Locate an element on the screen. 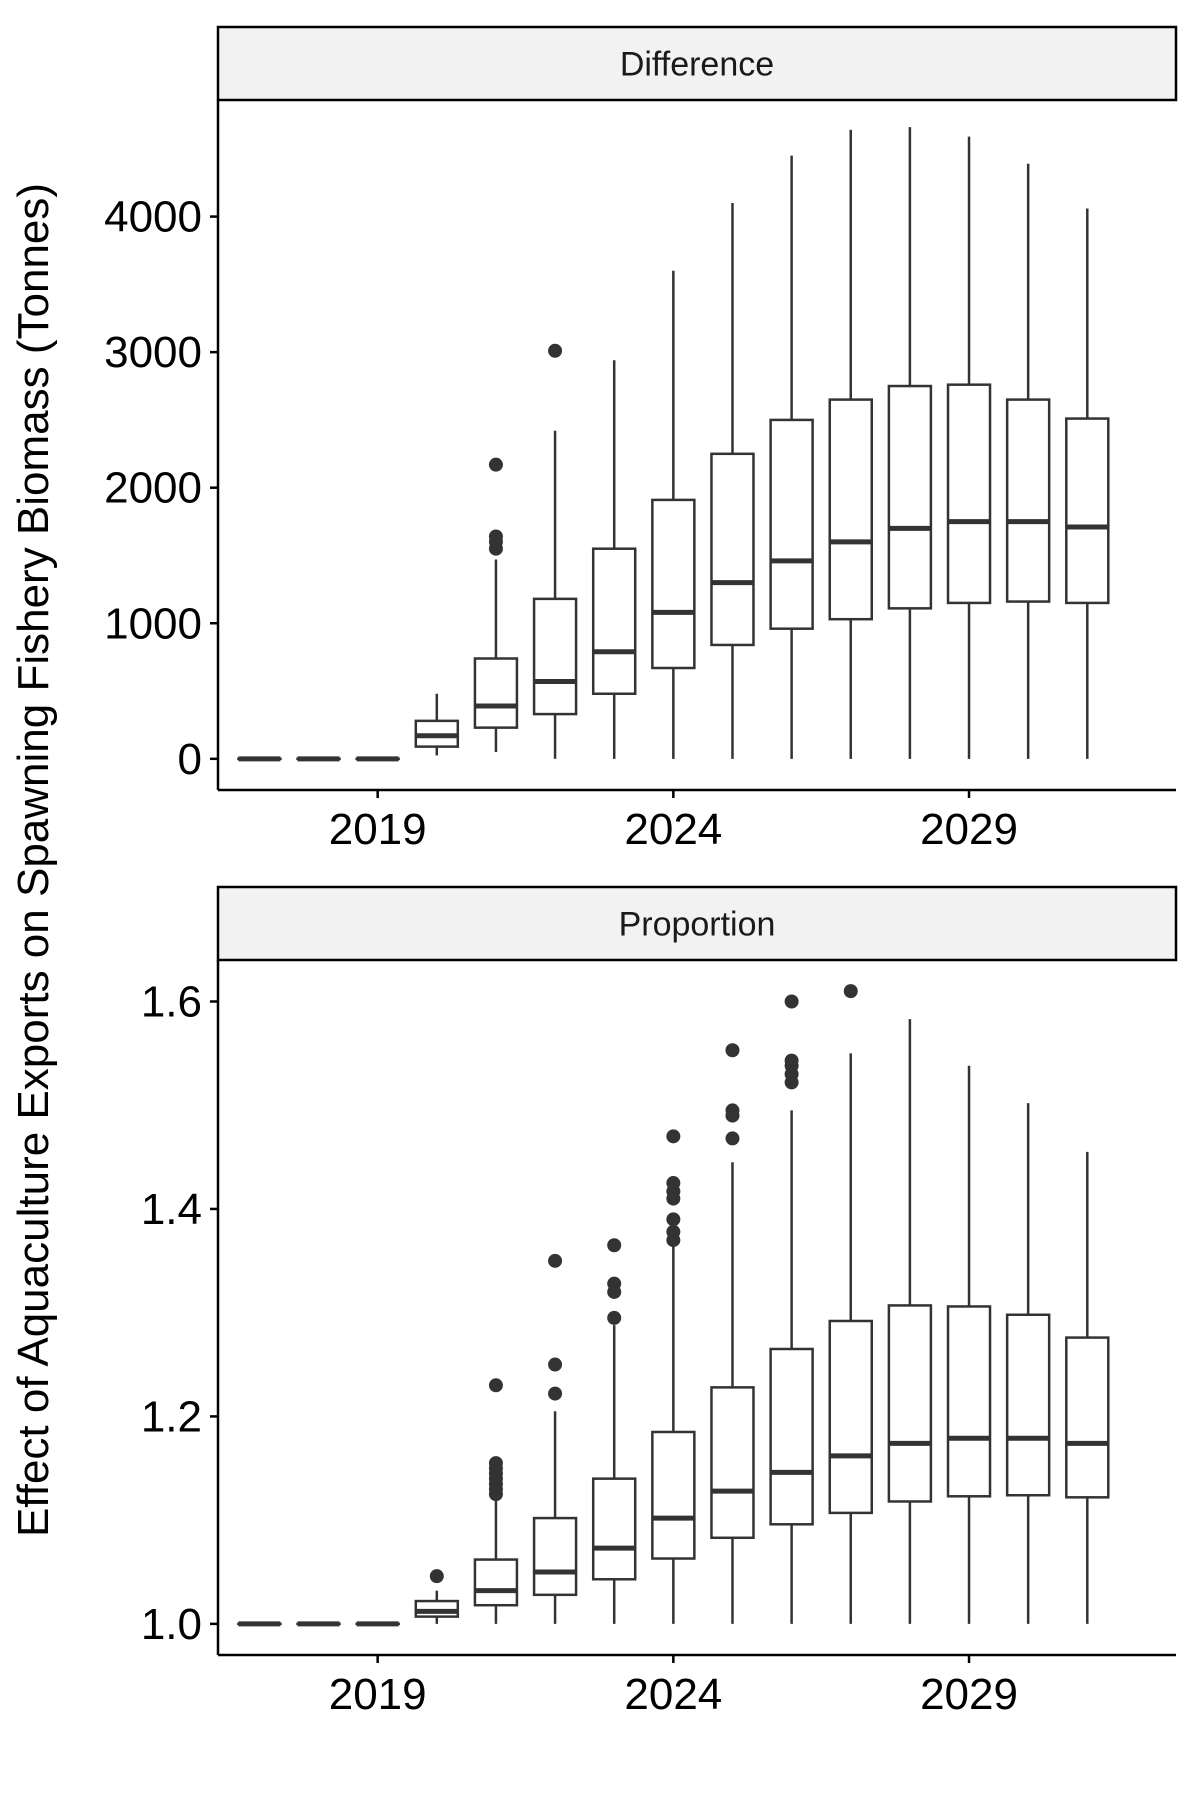 The height and width of the screenshot is (1800, 1200). y-tick-label: 2000 is located at coordinates (153, 488).